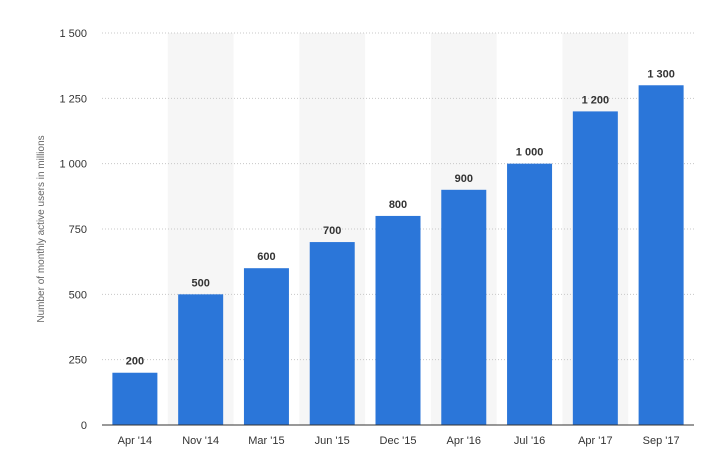 This screenshot has width=716, height=468. Describe the element at coordinates (661, 441) in the screenshot. I see `x-tick-label: Sep '17` at that location.